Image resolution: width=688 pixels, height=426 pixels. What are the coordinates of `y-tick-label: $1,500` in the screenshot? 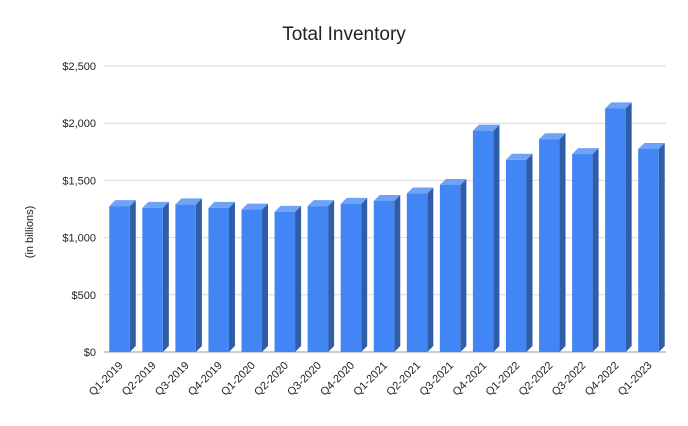 It's located at (79, 181).